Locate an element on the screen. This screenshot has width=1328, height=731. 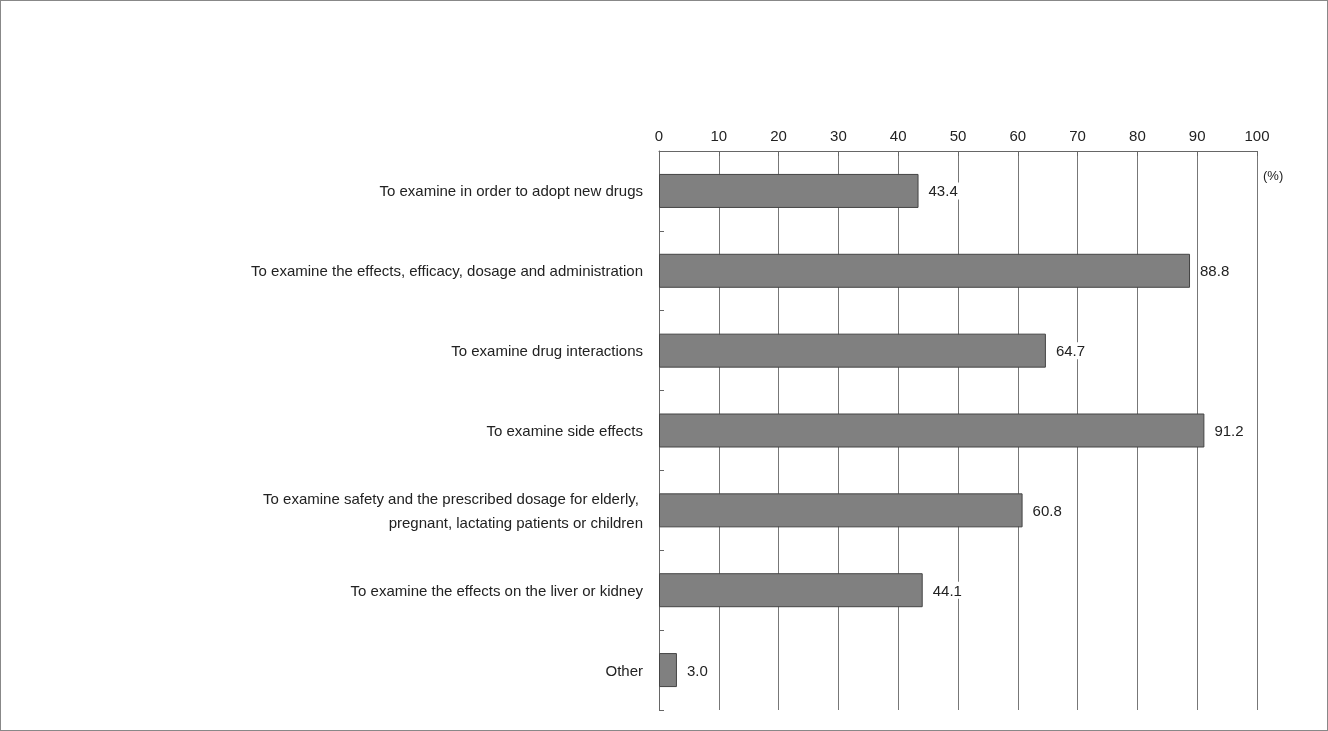
data-label: 91.2 is located at coordinates (1229, 430).